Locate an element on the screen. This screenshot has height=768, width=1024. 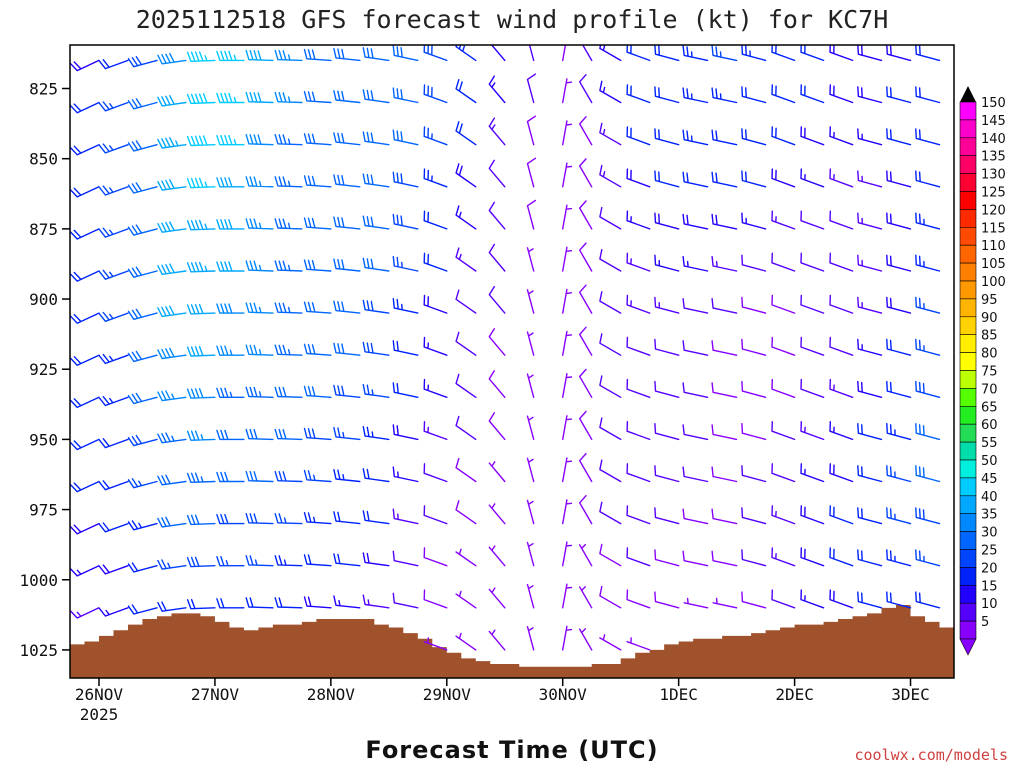
colorbar-tick-label: 30 is located at coordinates (989, 533).